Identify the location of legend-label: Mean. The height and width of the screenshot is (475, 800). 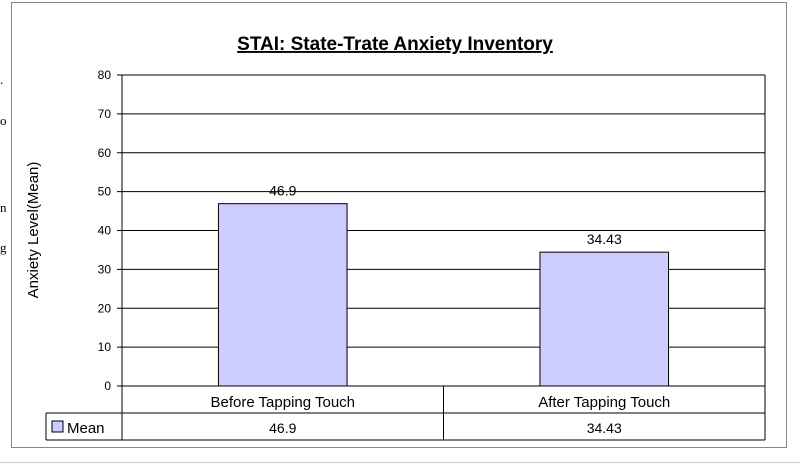
(86, 428).